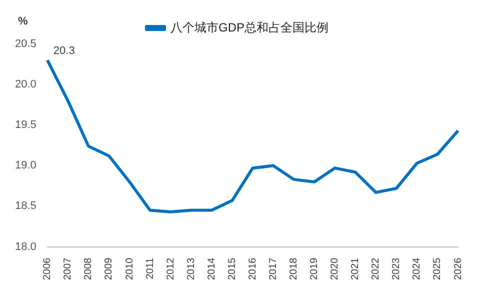 This screenshot has height=291, width=481. What do you see at coordinates (335, 268) in the screenshot?
I see `x-tick-label: 2020` at bounding box center [335, 268].